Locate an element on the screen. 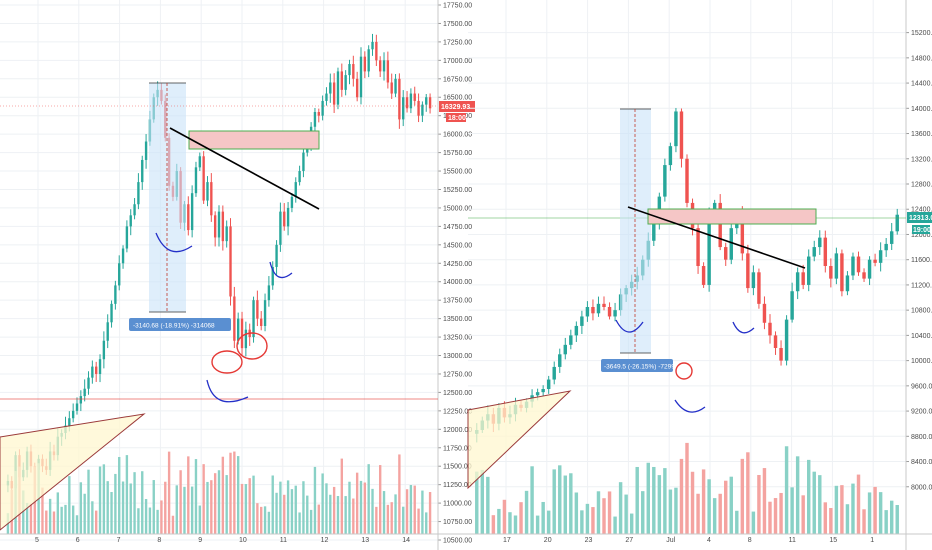 Image resolution: width=932 pixels, height=550 pixels. measure-label-bg is located at coordinates (637, 365).